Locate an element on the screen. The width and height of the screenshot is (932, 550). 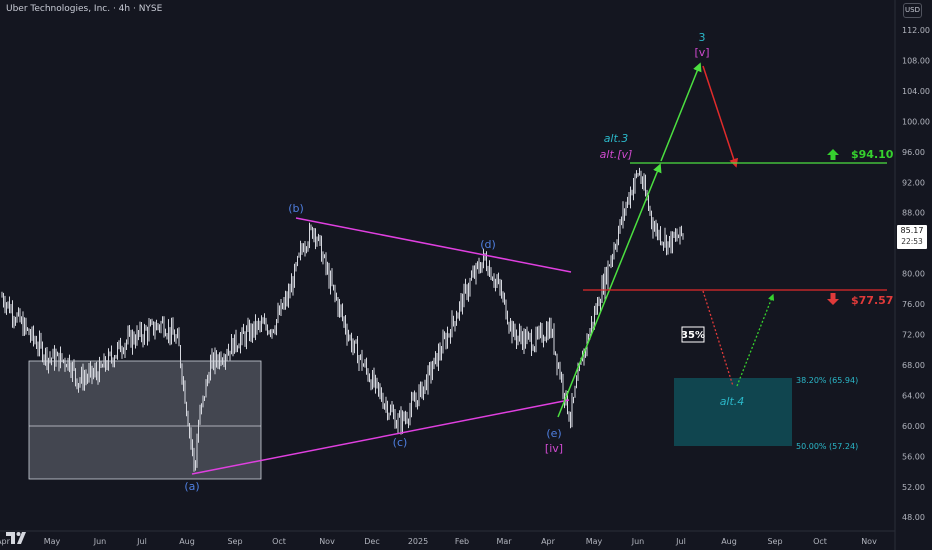
y-tick-label: 104.00 is located at coordinates (916, 91).